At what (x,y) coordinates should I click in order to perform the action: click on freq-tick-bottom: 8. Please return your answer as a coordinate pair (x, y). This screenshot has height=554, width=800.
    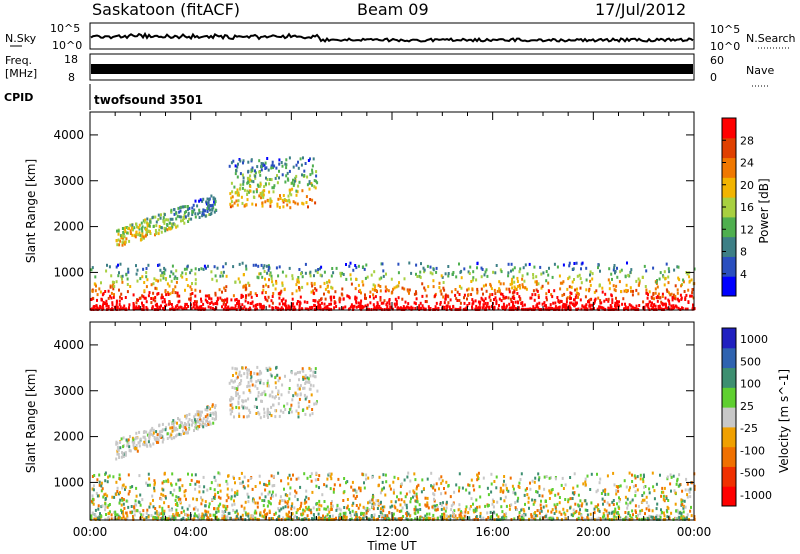
    Looking at the image, I should click on (71, 77).